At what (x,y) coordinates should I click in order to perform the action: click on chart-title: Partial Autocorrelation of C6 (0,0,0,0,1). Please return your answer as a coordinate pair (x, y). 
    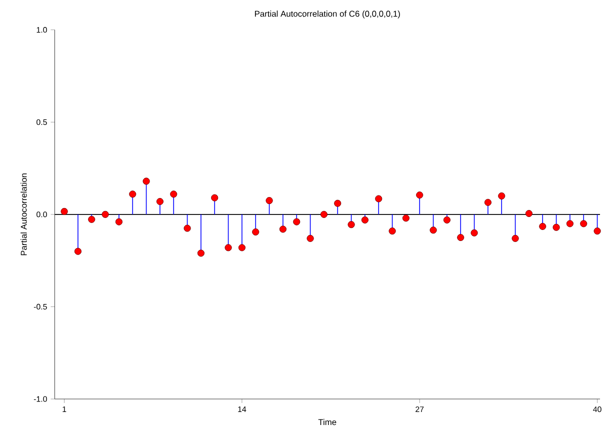
    Looking at the image, I should click on (327, 14).